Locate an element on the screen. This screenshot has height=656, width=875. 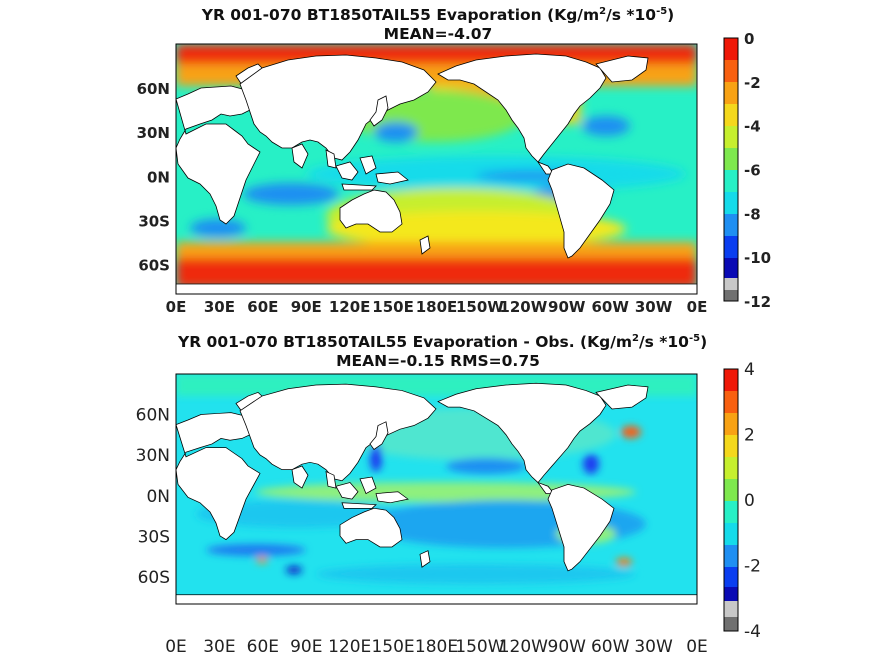
map1-colorbar is located at coordinates (731, 169).